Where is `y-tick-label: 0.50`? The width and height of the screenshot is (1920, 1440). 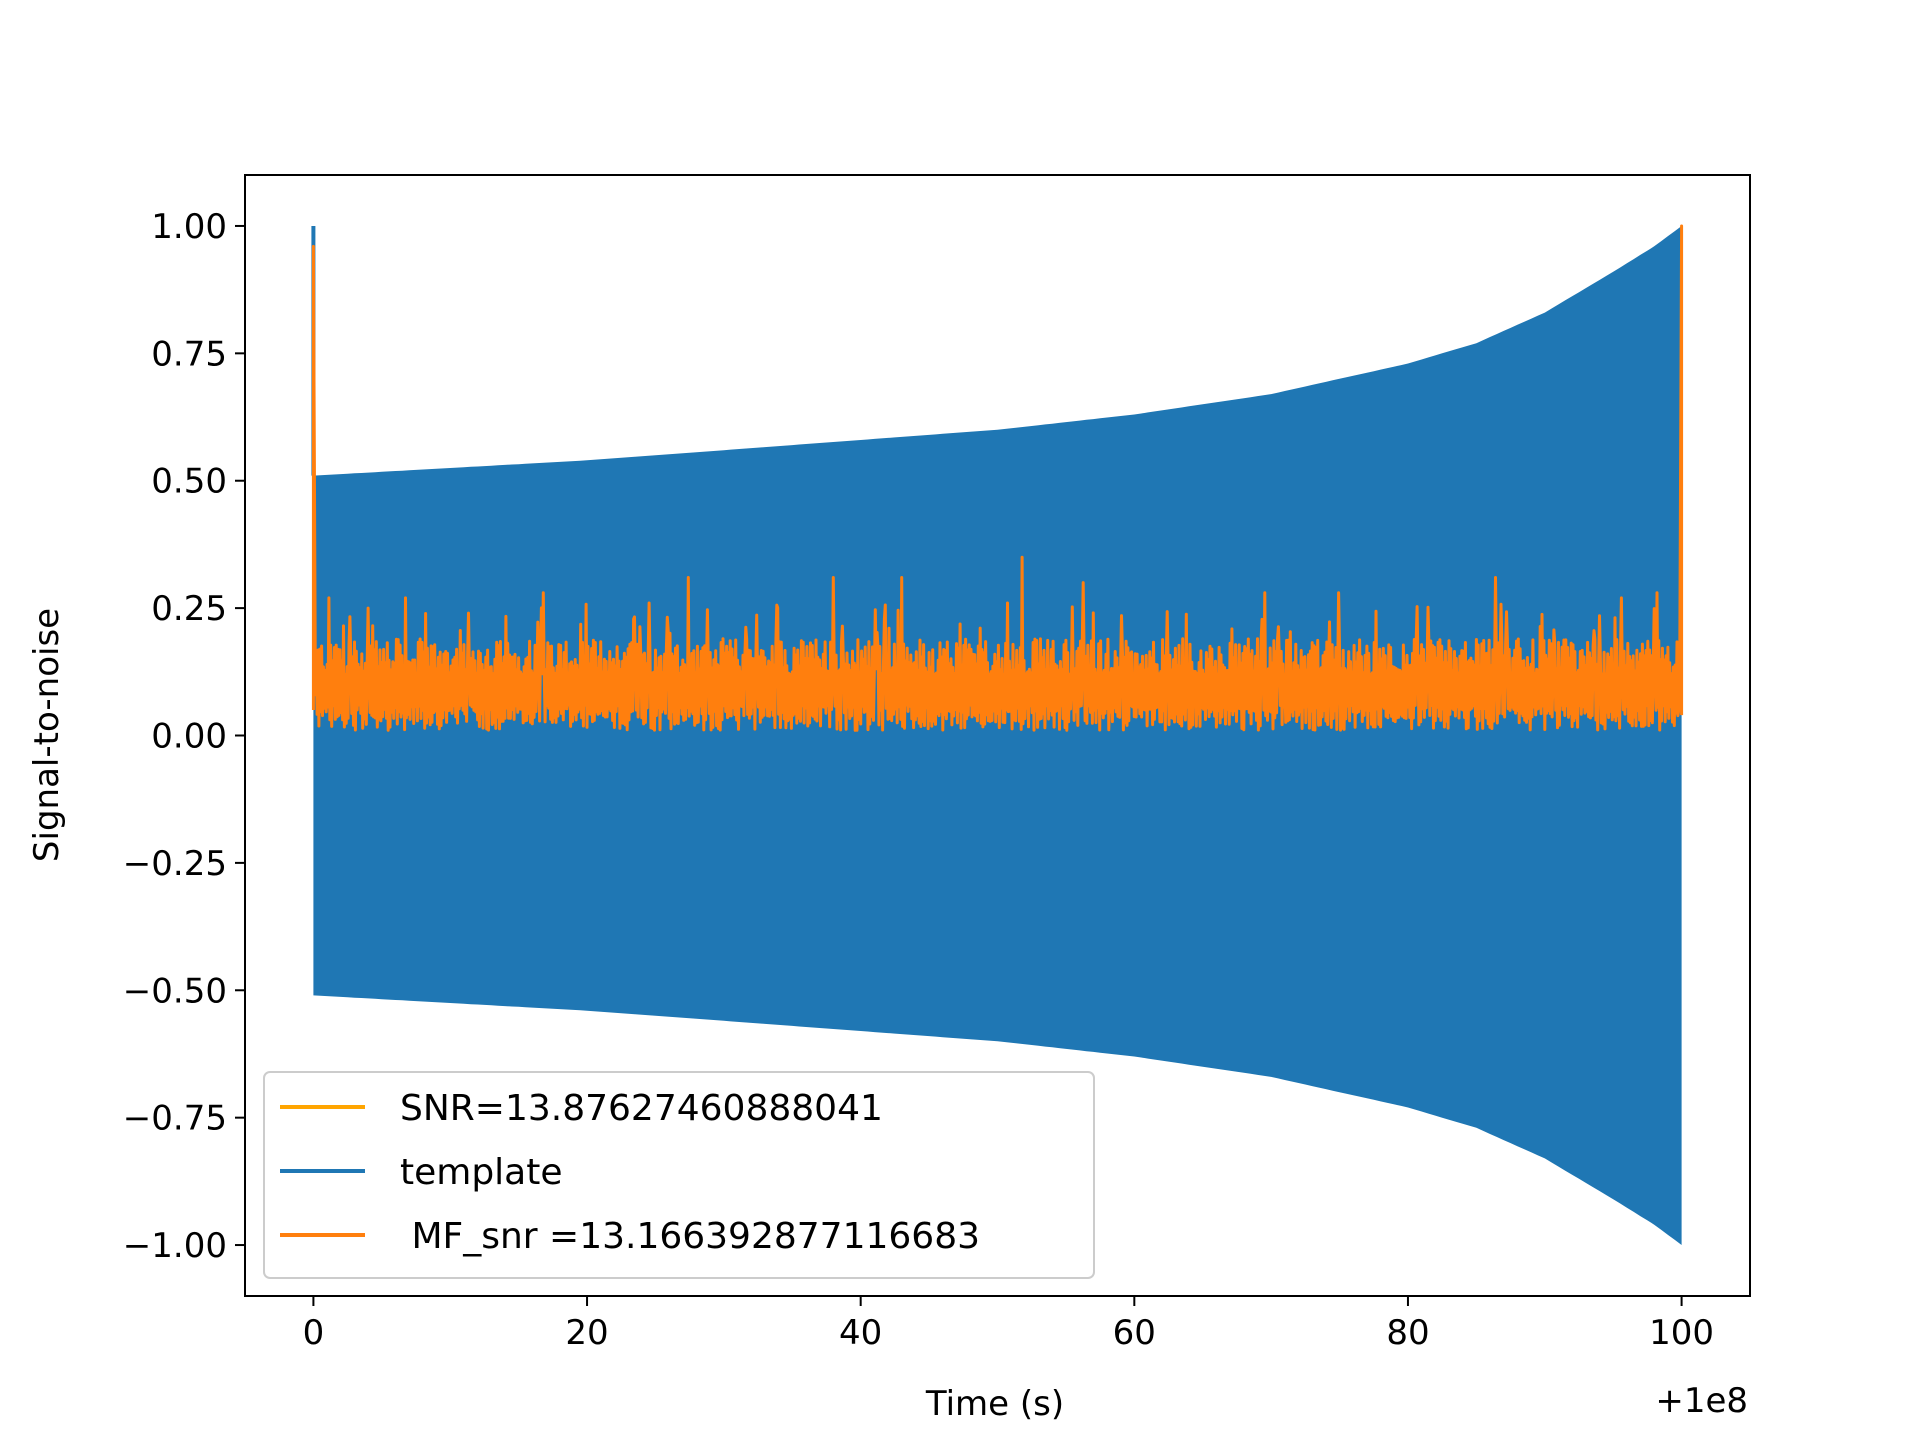 y-tick-label: 0.50 is located at coordinates (189, 482).